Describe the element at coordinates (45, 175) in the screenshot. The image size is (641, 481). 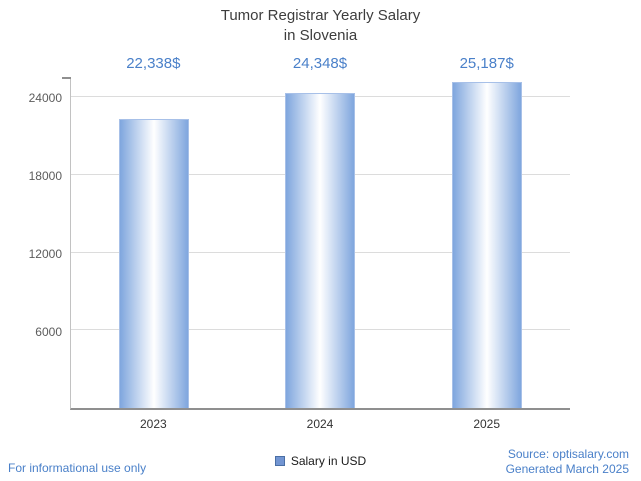
I see `y-tick-label: 18000` at that location.